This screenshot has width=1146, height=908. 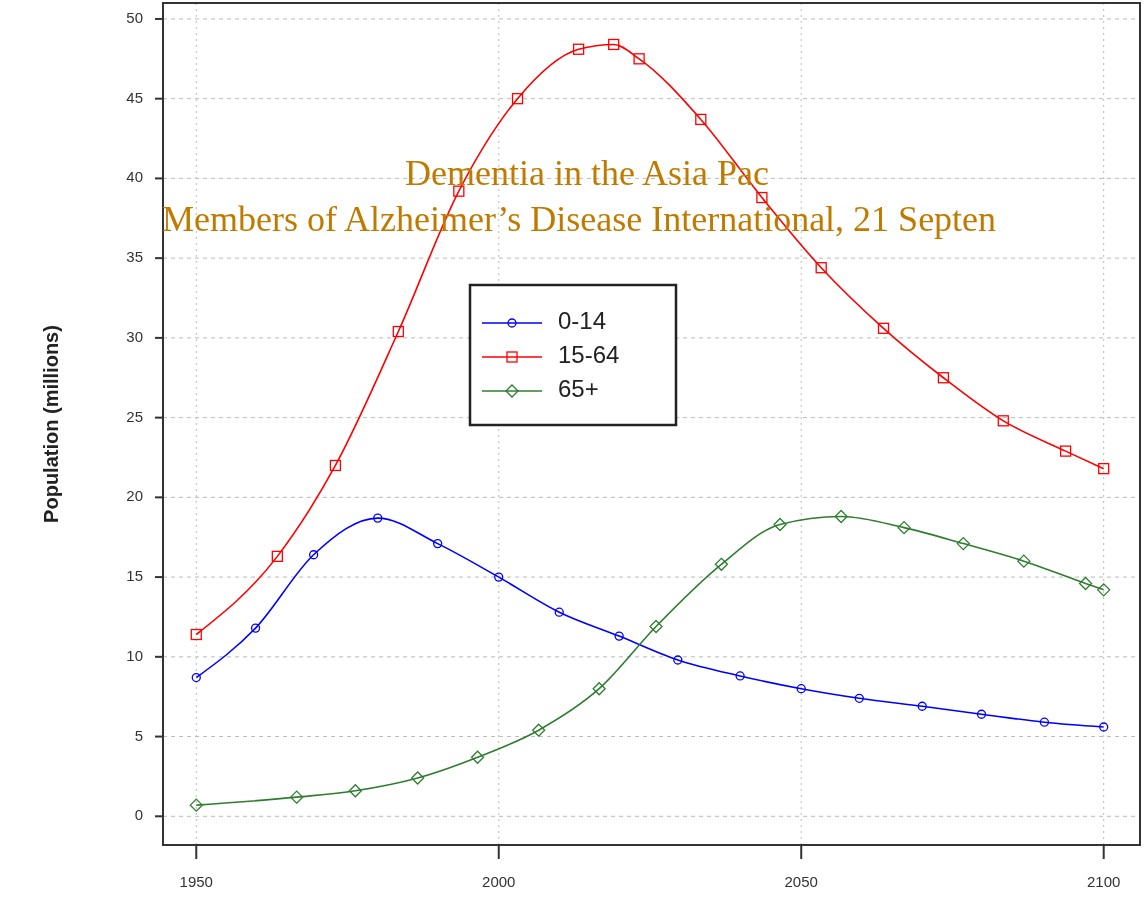 What do you see at coordinates (134, 257) in the screenshot?
I see `y-tick-label: 35` at bounding box center [134, 257].